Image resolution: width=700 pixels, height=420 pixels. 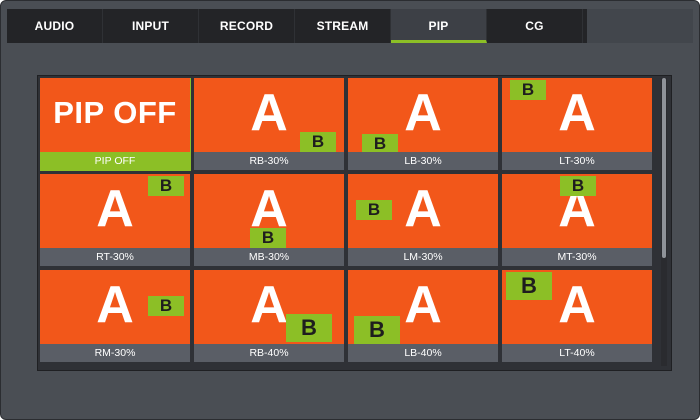 I want to click on pip-option-label: MB-30%, so click(x=269, y=257).